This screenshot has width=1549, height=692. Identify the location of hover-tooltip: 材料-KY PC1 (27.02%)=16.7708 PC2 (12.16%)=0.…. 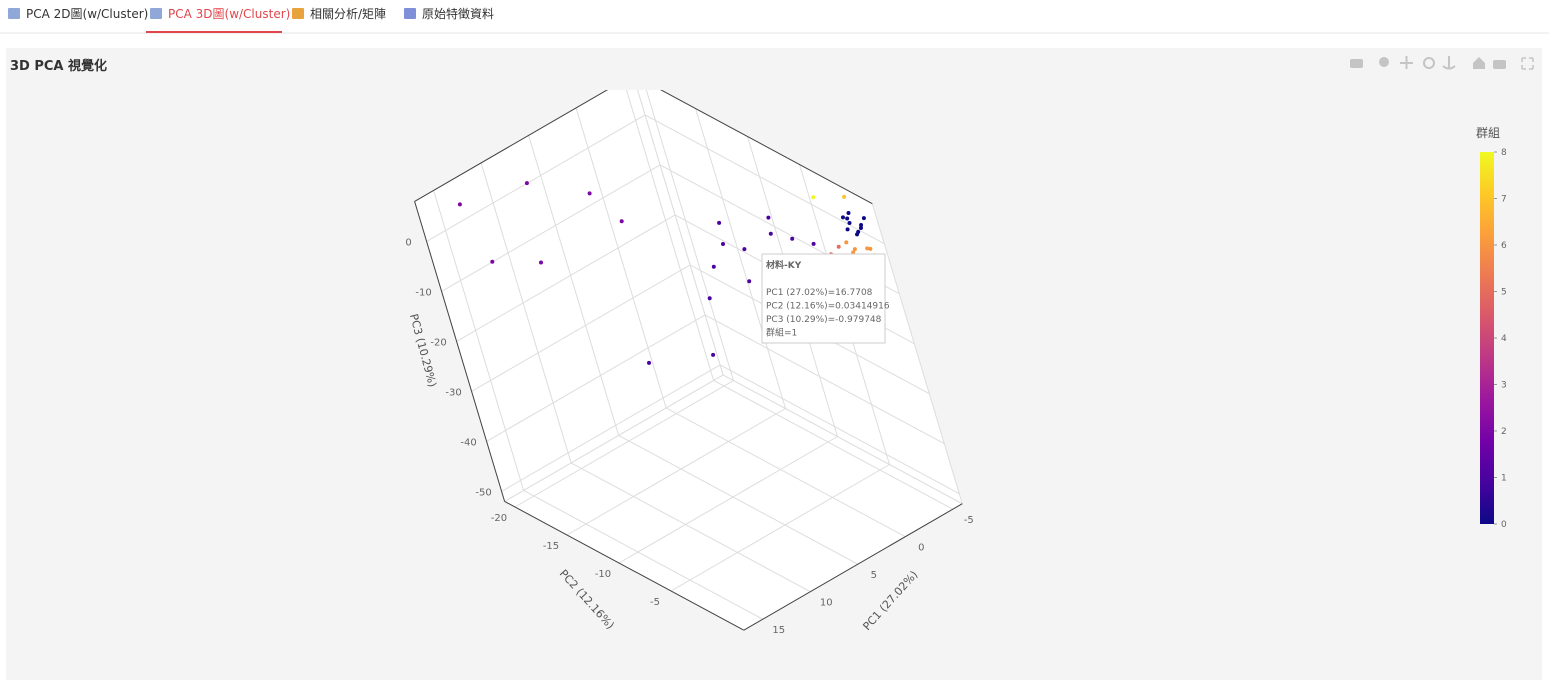
(825, 298).